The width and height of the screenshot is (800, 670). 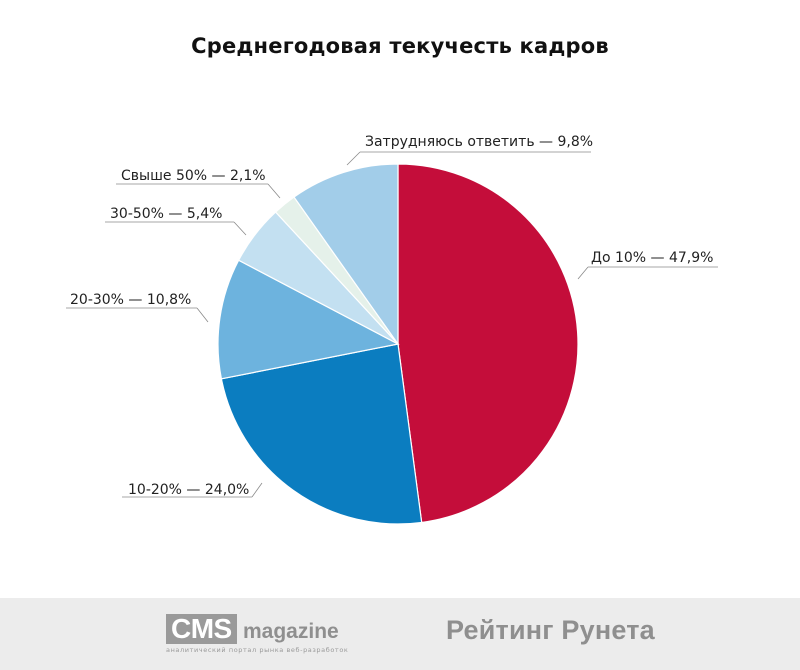 I want to click on slice-label-4: 30-50% — 5,4%, so click(x=166, y=214).